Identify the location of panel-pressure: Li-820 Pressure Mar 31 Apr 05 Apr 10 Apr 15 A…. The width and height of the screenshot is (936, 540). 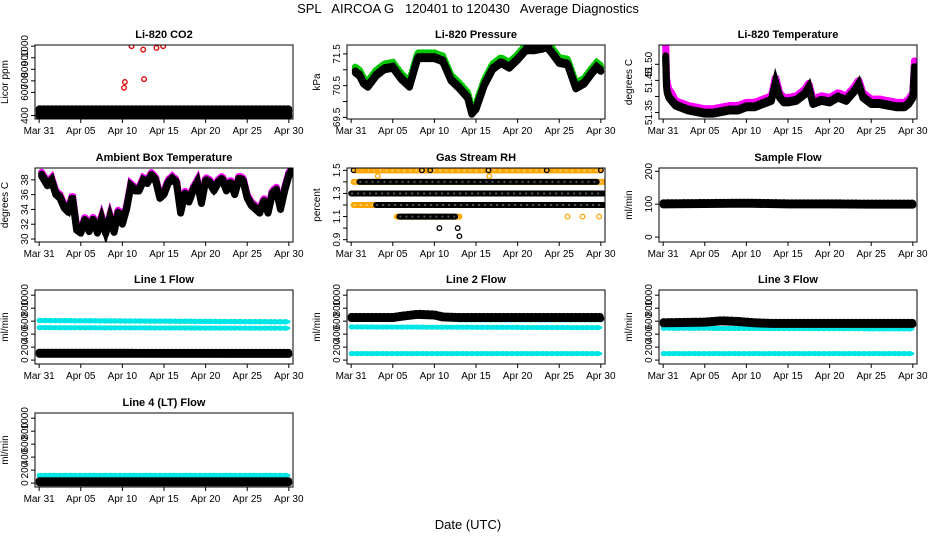
(464, 83).